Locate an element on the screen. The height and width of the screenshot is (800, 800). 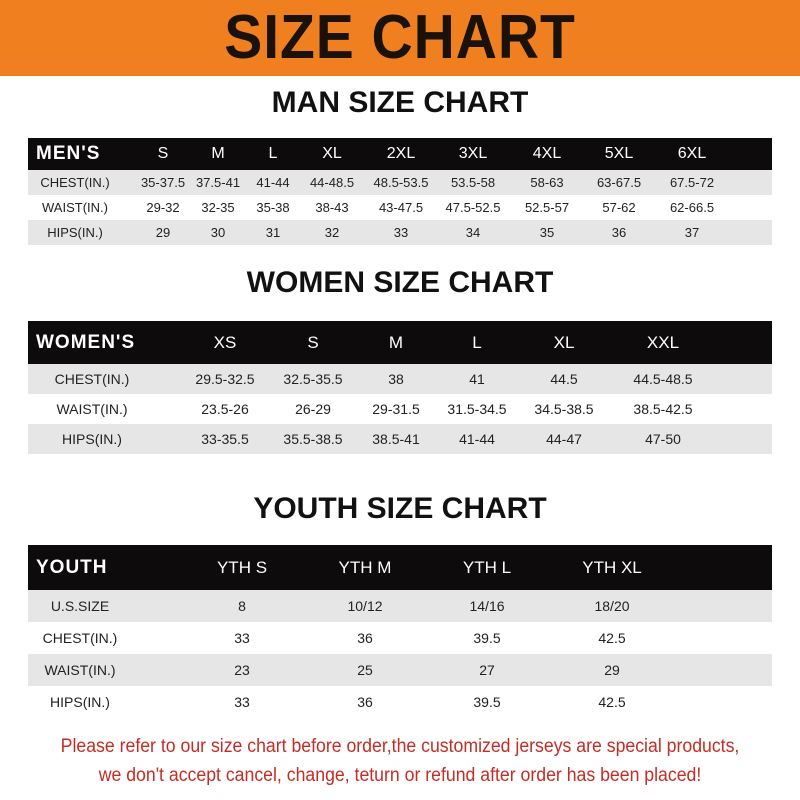
size-column-header: YTH M is located at coordinates (365, 567).